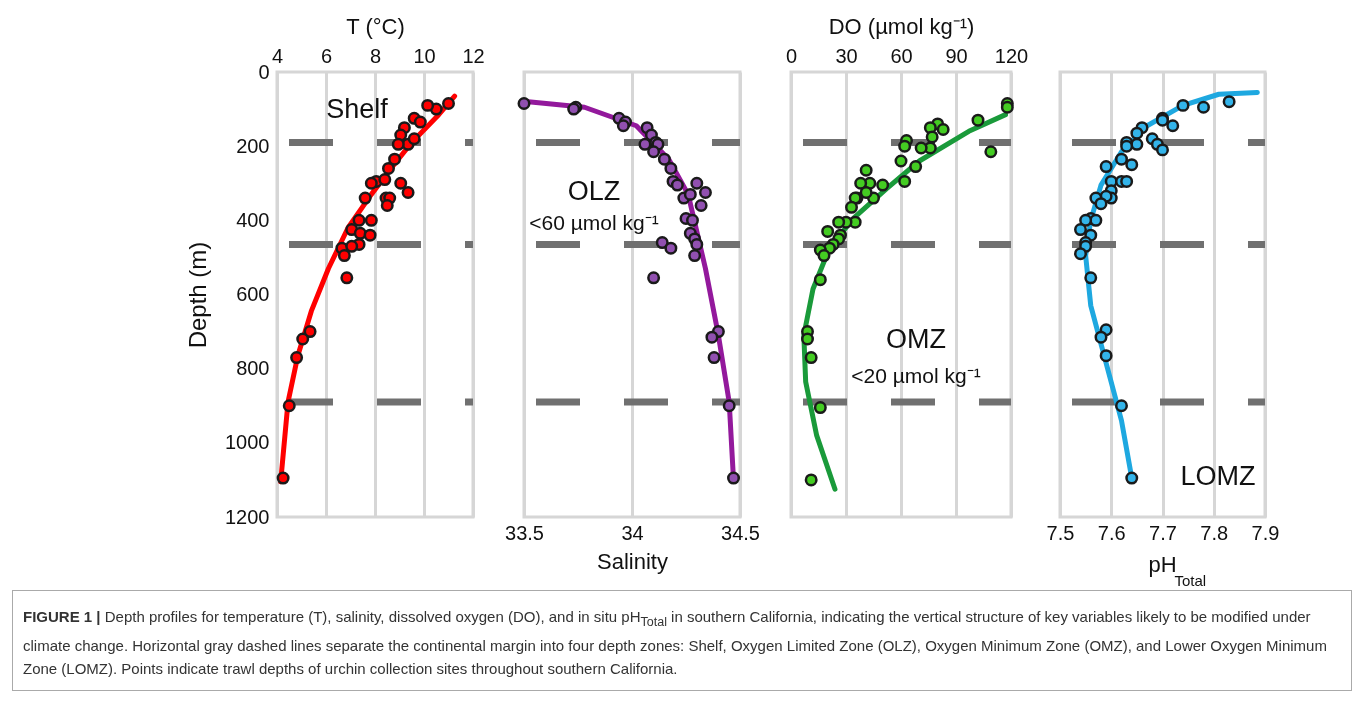 The height and width of the screenshot is (716, 1355). I want to click on y-tick-label: 200, so click(253, 145).